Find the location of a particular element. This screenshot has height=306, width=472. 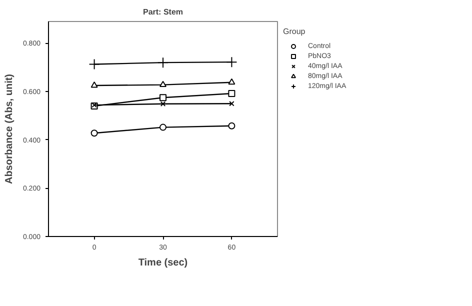

y-axis-title: Absorbance (Abs, unit) is located at coordinates (9, 129).